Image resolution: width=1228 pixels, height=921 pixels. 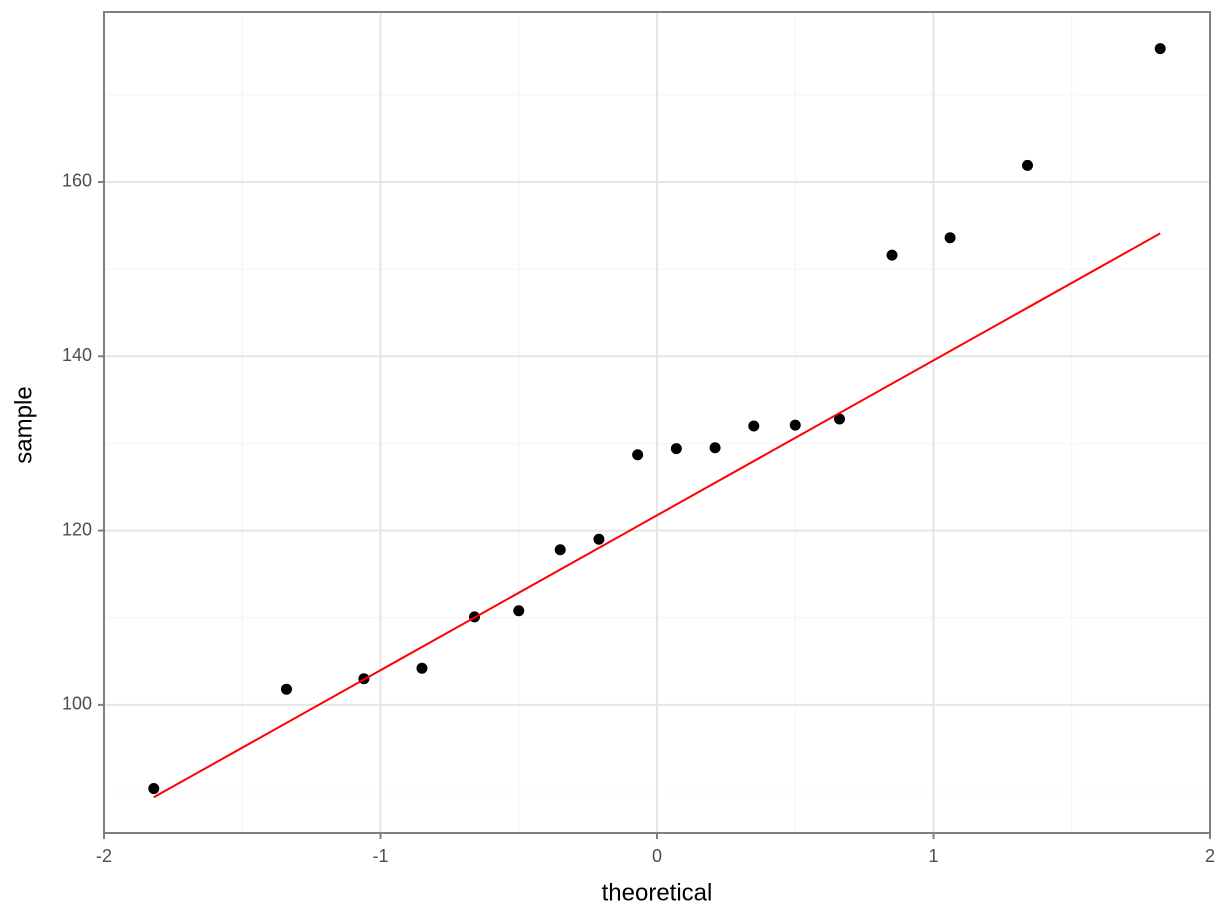 What do you see at coordinates (657, 892) in the screenshot?
I see `x-axis-title: theoretical` at bounding box center [657, 892].